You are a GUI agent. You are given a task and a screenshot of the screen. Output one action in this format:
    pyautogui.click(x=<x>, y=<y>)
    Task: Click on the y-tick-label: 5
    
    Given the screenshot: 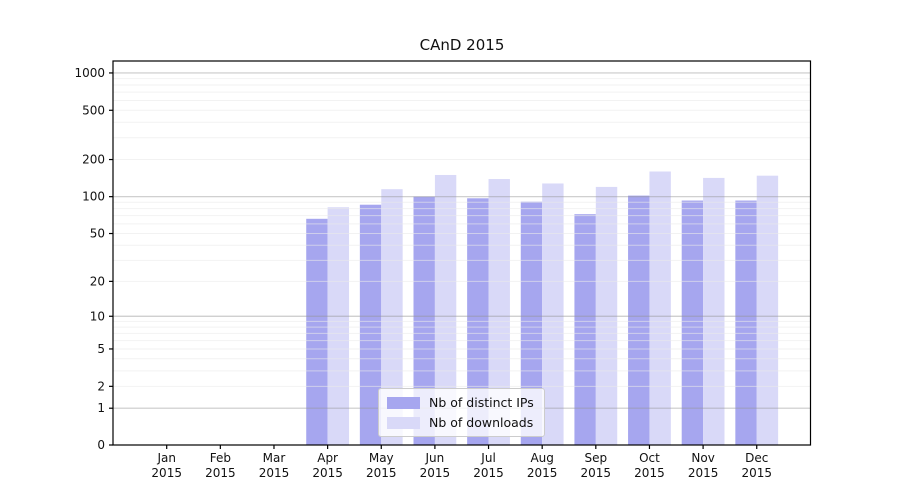 What is the action you would take?
    pyautogui.click(x=101, y=349)
    